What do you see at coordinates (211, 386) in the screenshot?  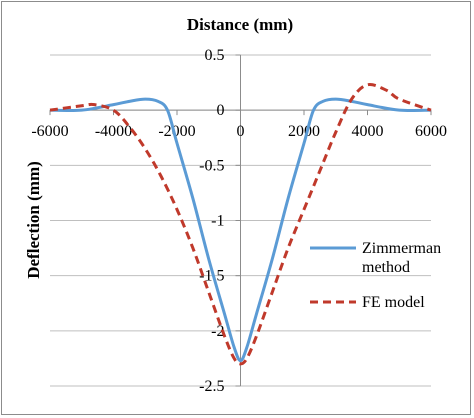 I see `y-tick-label-6: -2.5` at bounding box center [211, 386].